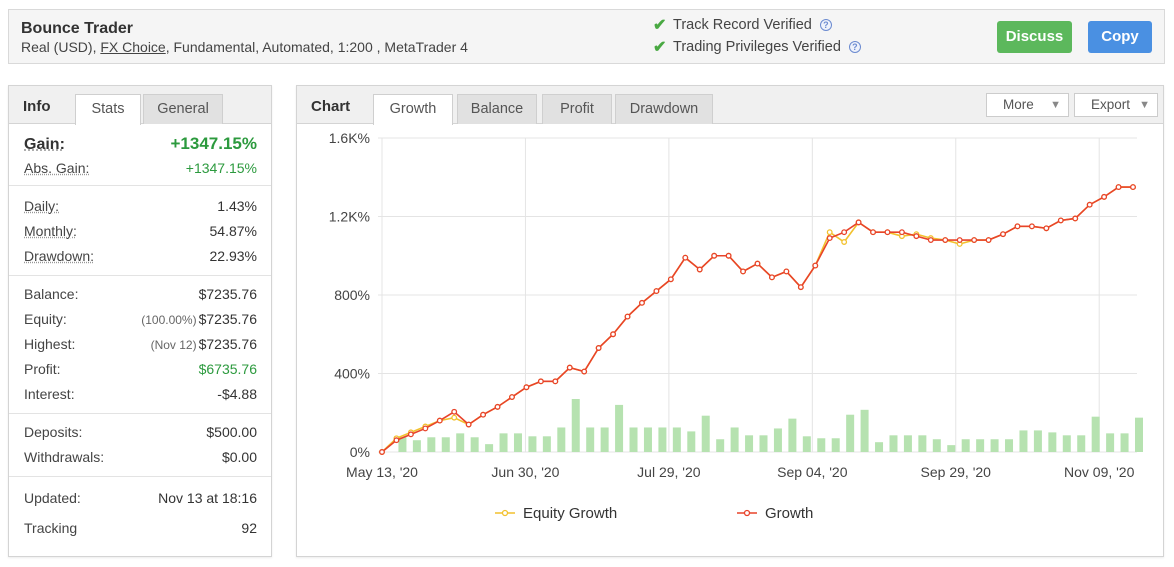  I want to click on gain-row: Gain: +1347.15%, so click(140, 144).